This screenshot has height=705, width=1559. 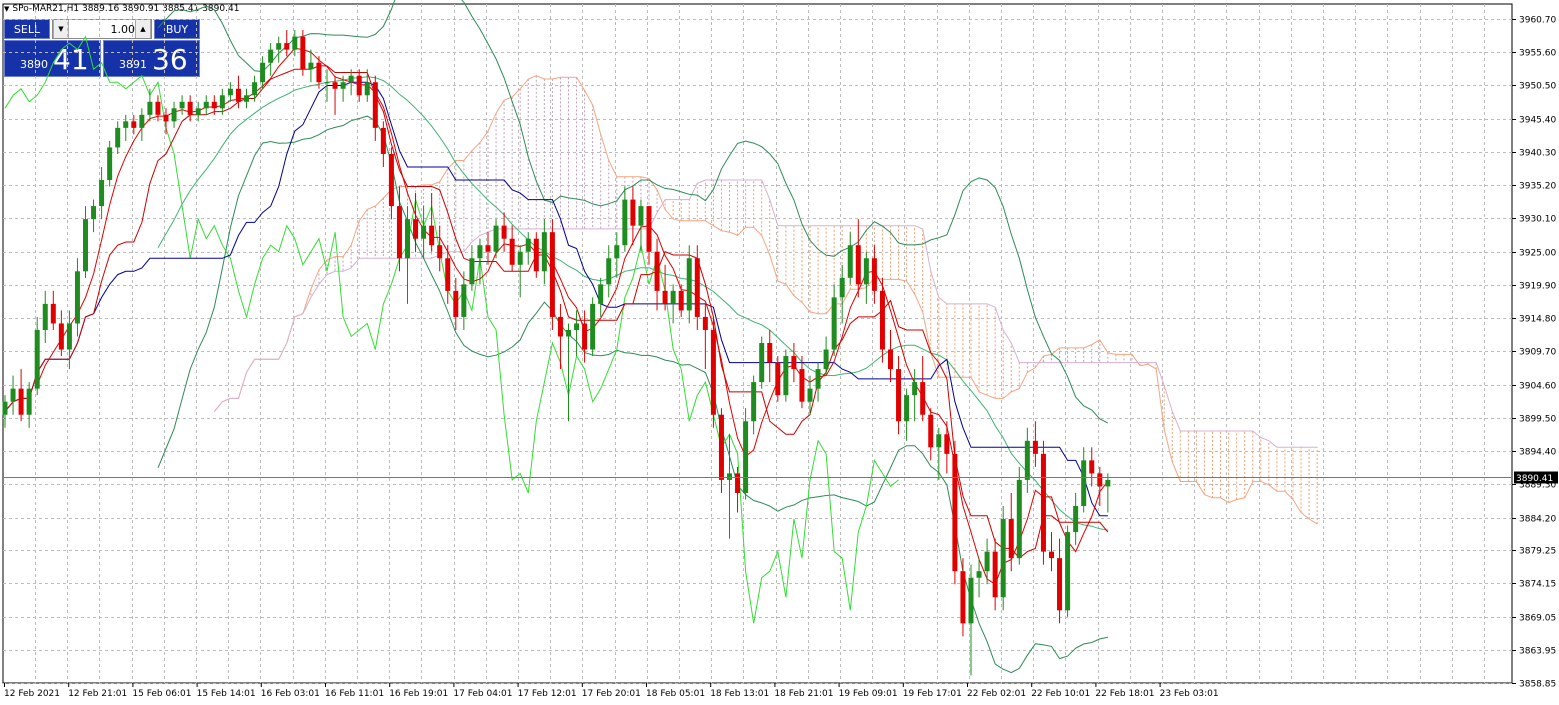 I want to click on y-tick-label: 3914.80, so click(x=1537, y=320).